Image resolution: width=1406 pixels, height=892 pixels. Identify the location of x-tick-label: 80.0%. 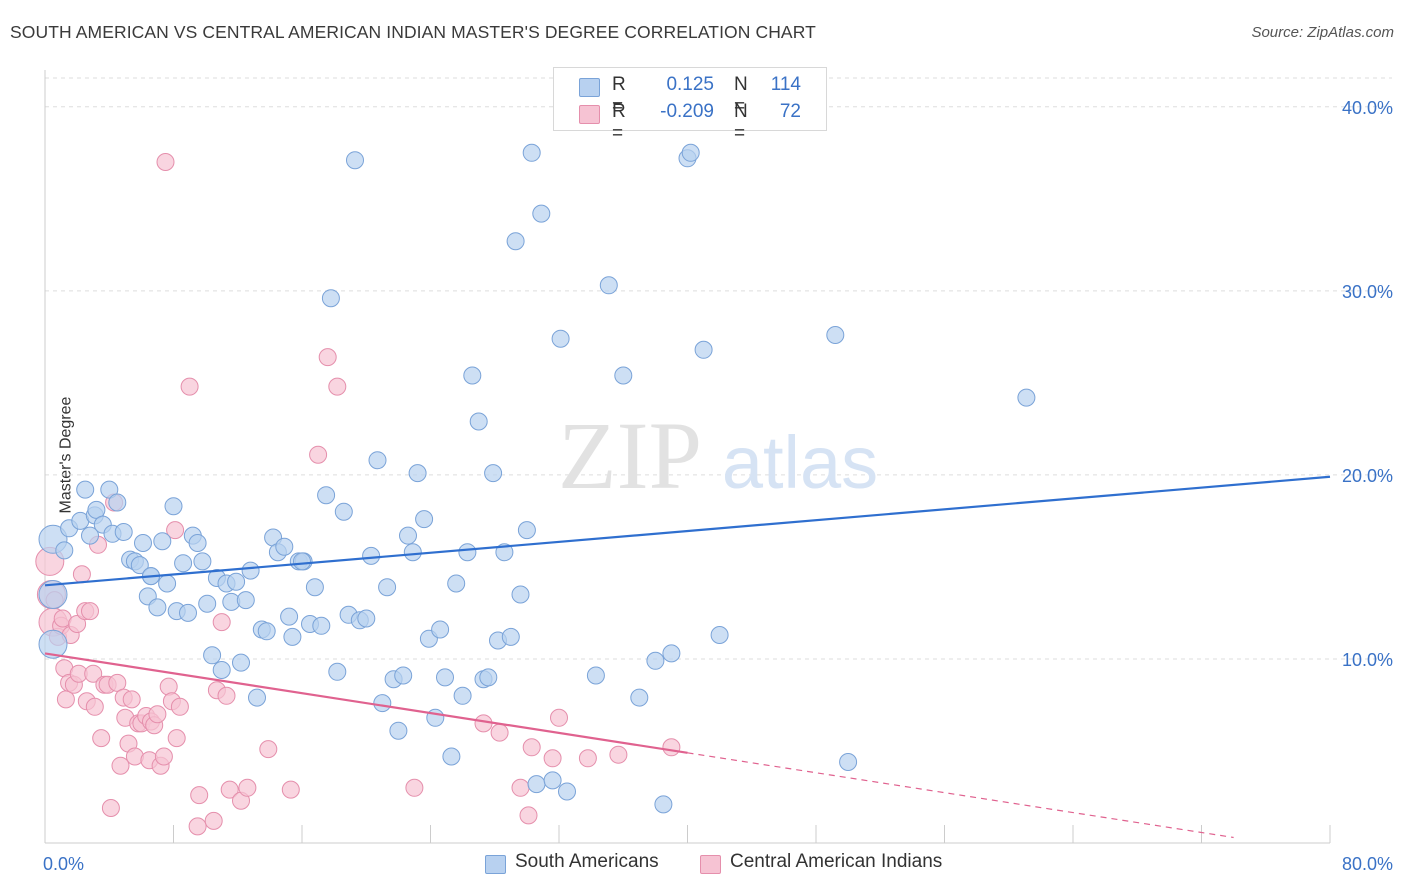
(1367, 864).